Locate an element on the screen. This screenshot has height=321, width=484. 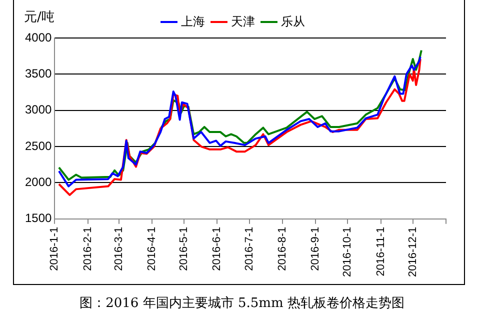
x-tick-label: 2016-10-1 is located at coordinates (348, 252).